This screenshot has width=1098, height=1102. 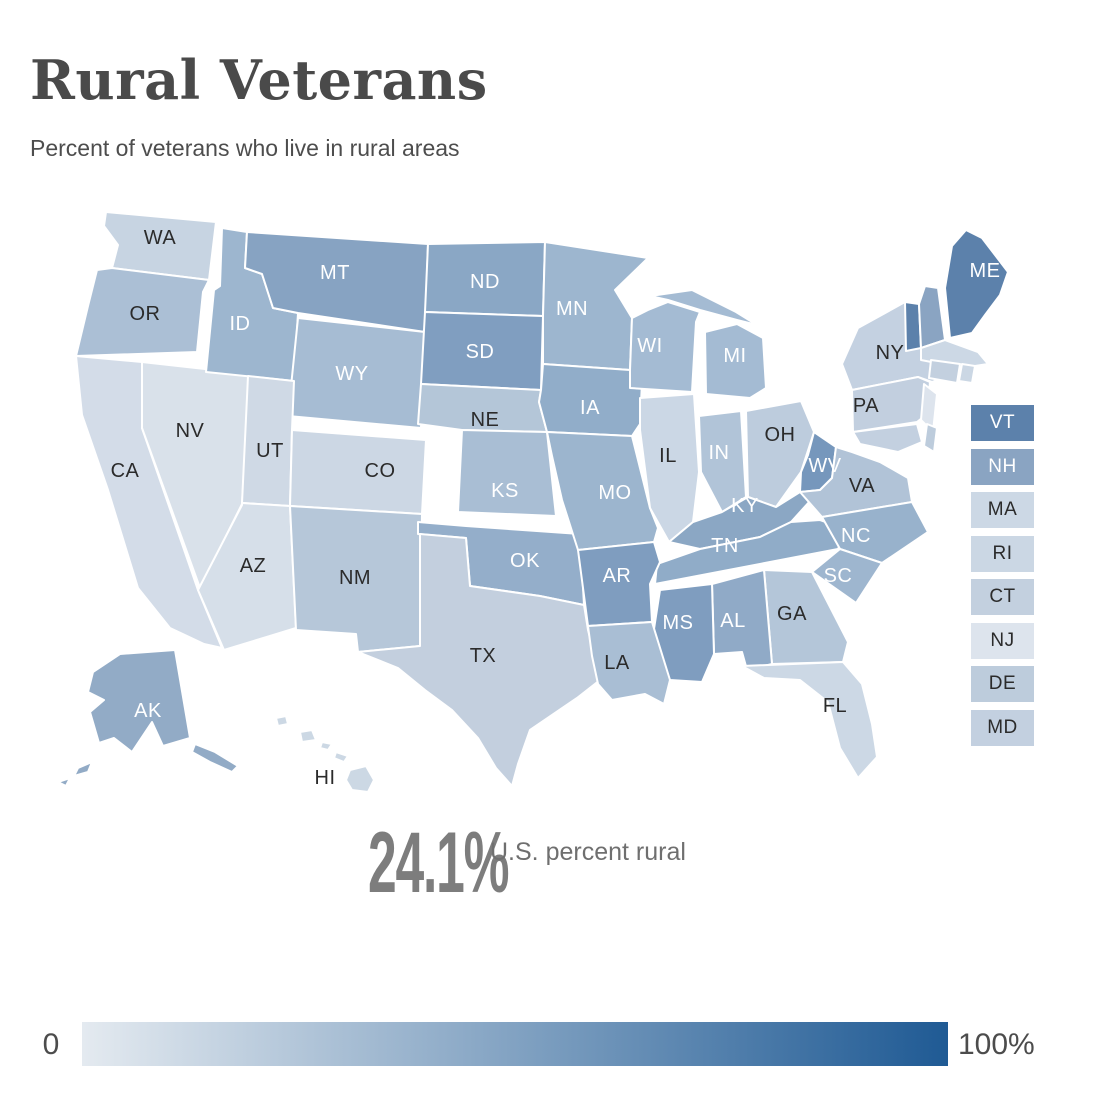 I want to click on state-UT, so click(x=268, y=441).